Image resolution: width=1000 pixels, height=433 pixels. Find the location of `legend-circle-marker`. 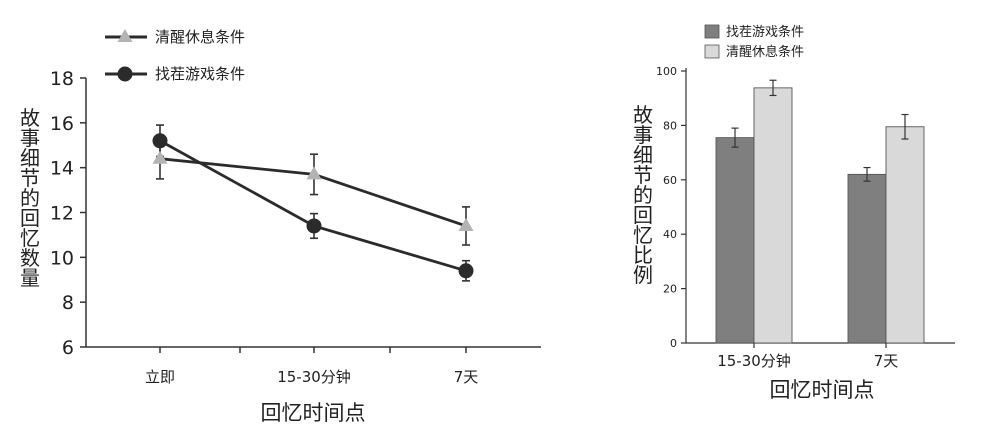

legend-circle-marker is located at coordinates (125, 74).